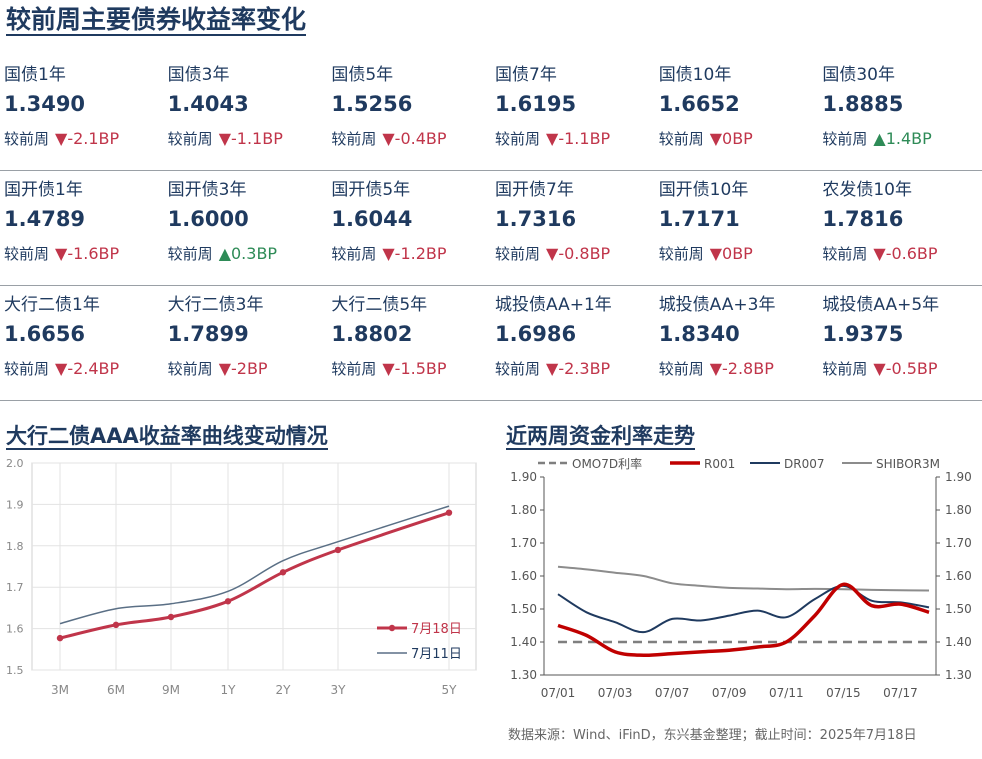 Image resolution: width=982 pixels, height=759 pixels. What do you see at coordinates (607, 463) in the screenshot?
I see `legend-label-omo7d: OMO7D利率` at bounding box center [607, 463].